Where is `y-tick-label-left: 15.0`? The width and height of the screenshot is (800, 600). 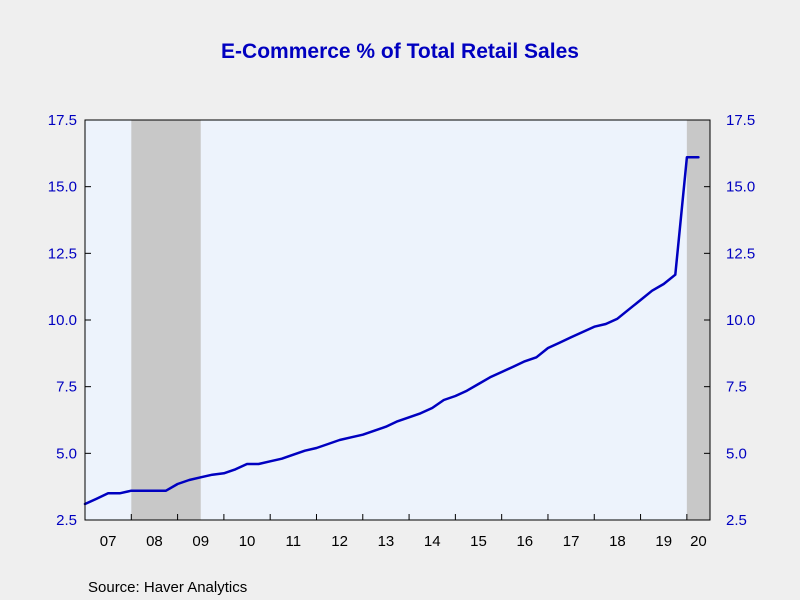
y-tick-label-left: 15.0 is located at coordinates (62, 187).